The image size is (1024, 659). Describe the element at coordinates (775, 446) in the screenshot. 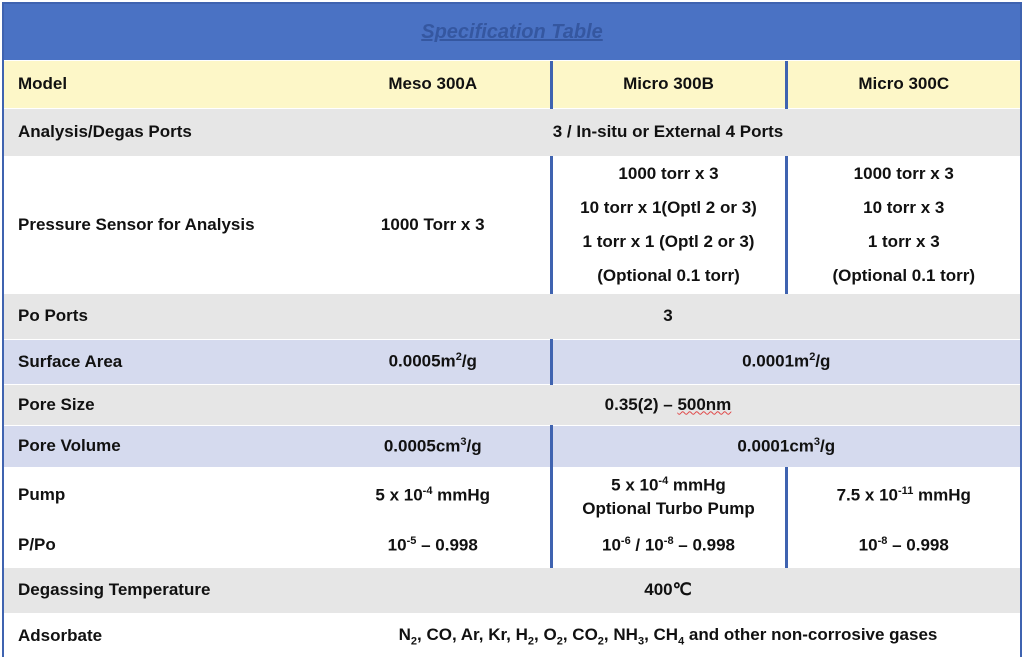

I see `pore-volume-micro-num: 0.0001cm` at that location.